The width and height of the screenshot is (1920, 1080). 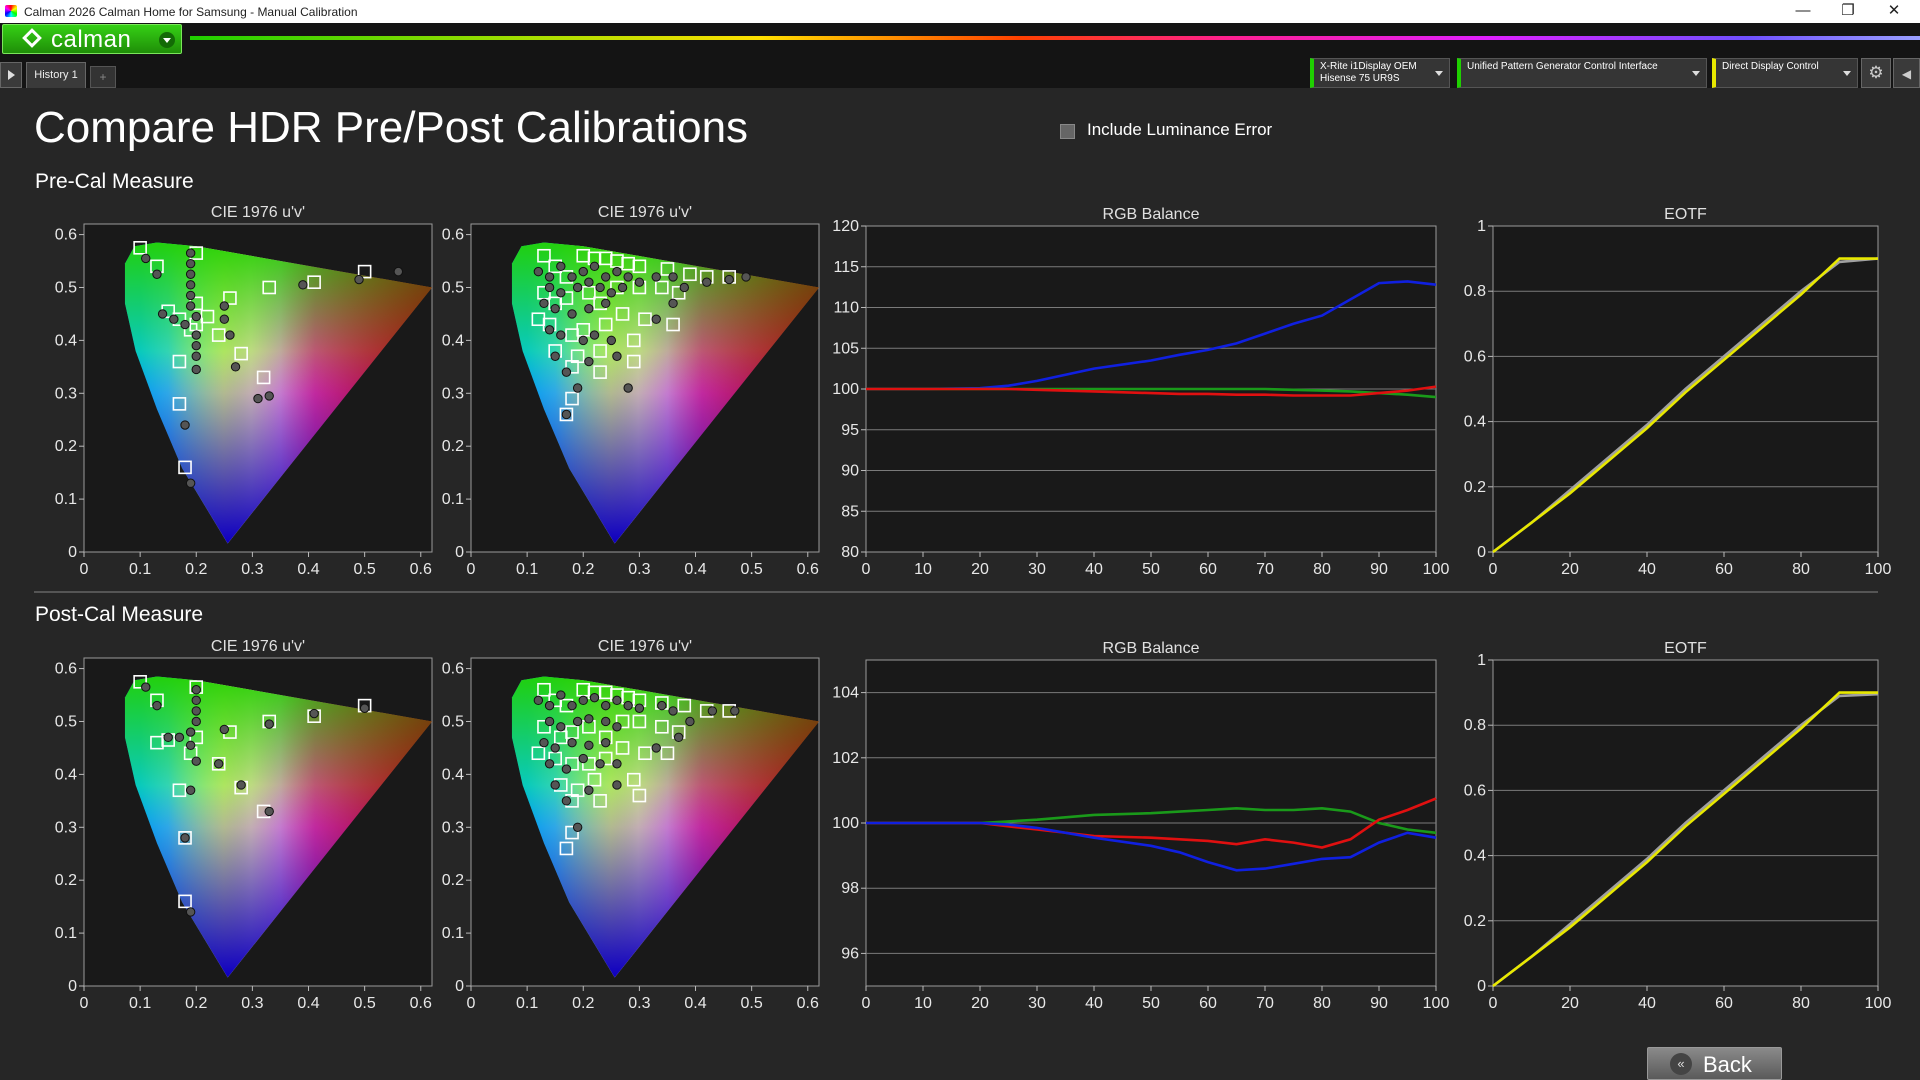 I want to click on calman-logo-text: calman, so click(x=91, y=39).